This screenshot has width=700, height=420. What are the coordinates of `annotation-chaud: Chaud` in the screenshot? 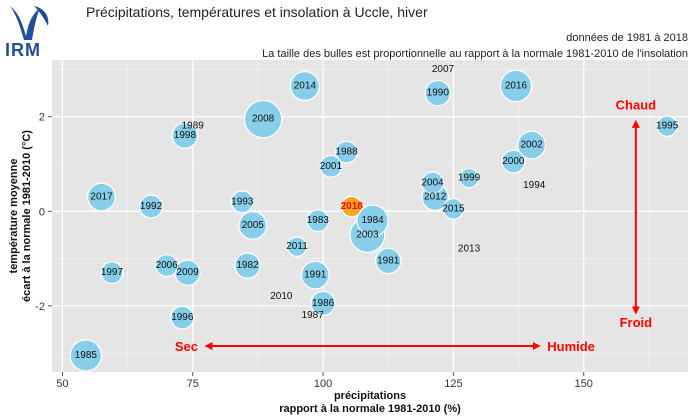 It's located at (636, 105).